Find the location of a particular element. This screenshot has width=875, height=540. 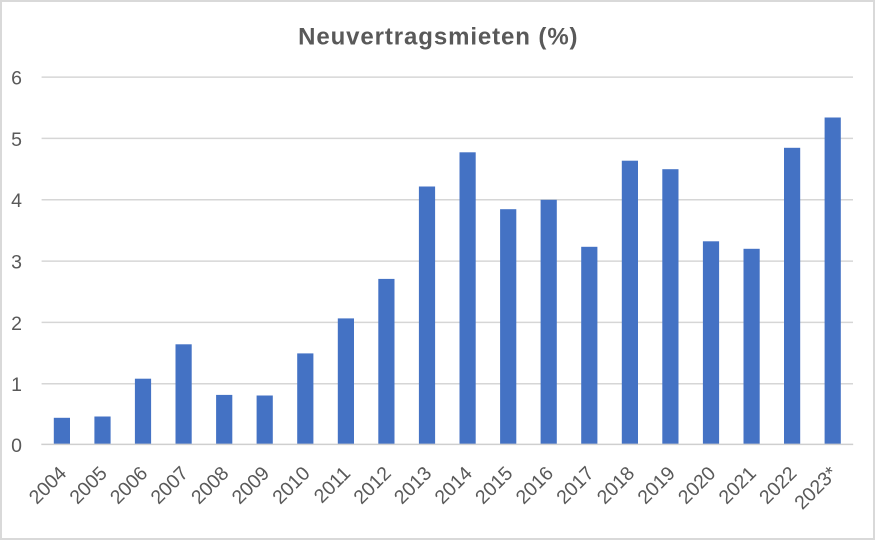

svg-text: 5 is located at coordinates (16, 140).